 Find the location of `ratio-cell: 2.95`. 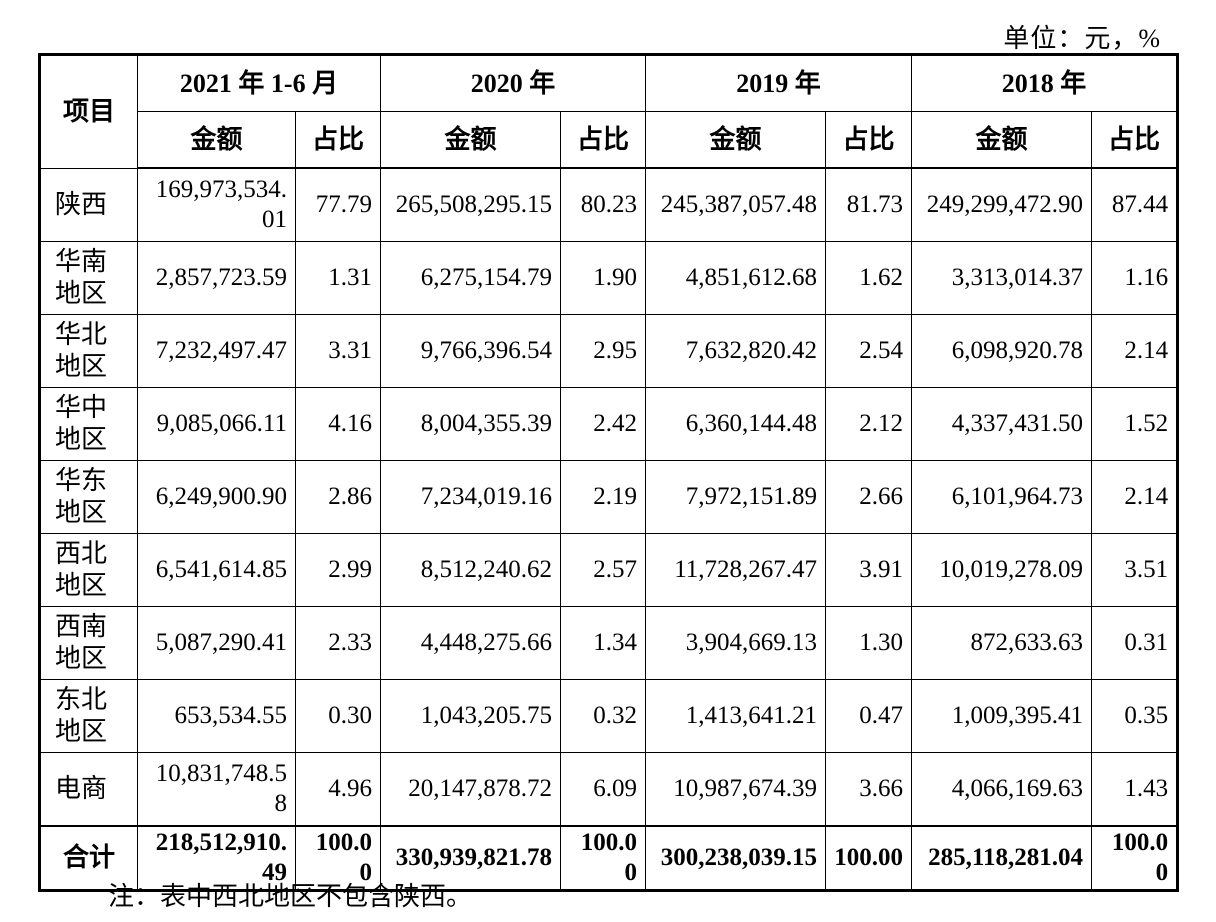

ratio-cell: 2.95 is located at coordinates (603, 351).